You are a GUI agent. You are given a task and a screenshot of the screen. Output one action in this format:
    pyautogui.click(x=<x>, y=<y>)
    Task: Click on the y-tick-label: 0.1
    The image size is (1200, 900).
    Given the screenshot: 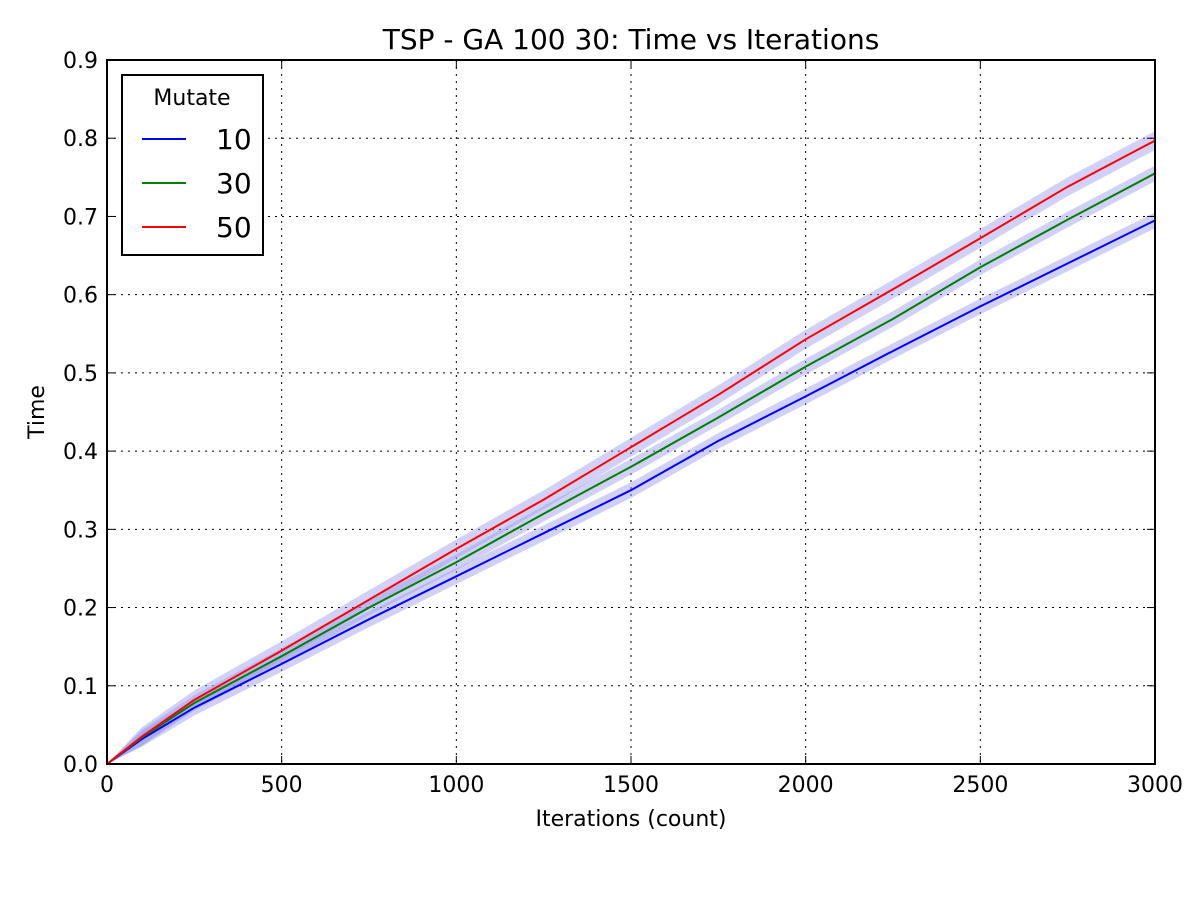 What is the action you would take?
    pyautogui.click(x=80, y=687)
    